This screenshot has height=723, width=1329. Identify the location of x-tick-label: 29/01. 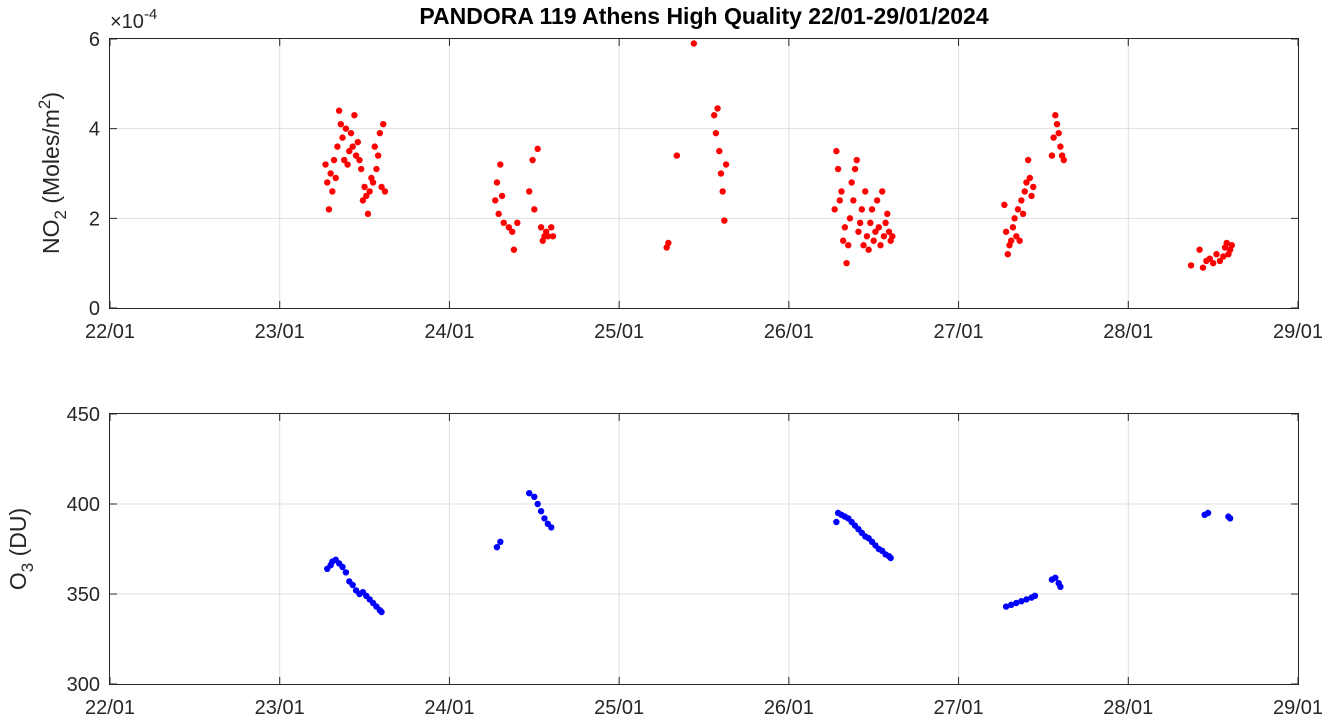
(1298, 708).